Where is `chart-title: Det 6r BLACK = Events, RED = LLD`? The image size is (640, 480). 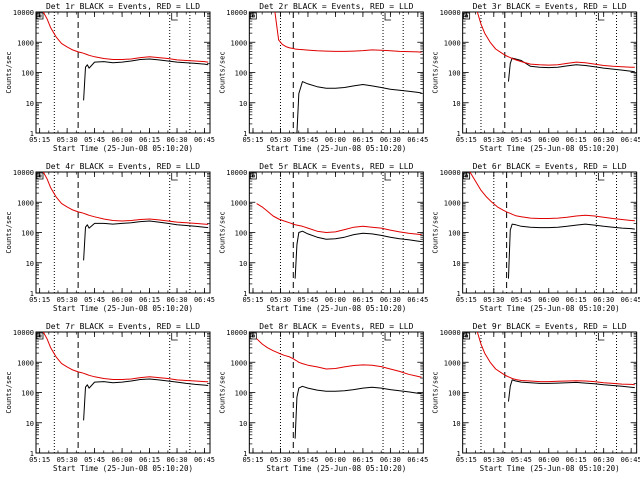
chart-title: Det 6r BLACK = Events, RED = LLD is located at coordinates (550, 166).